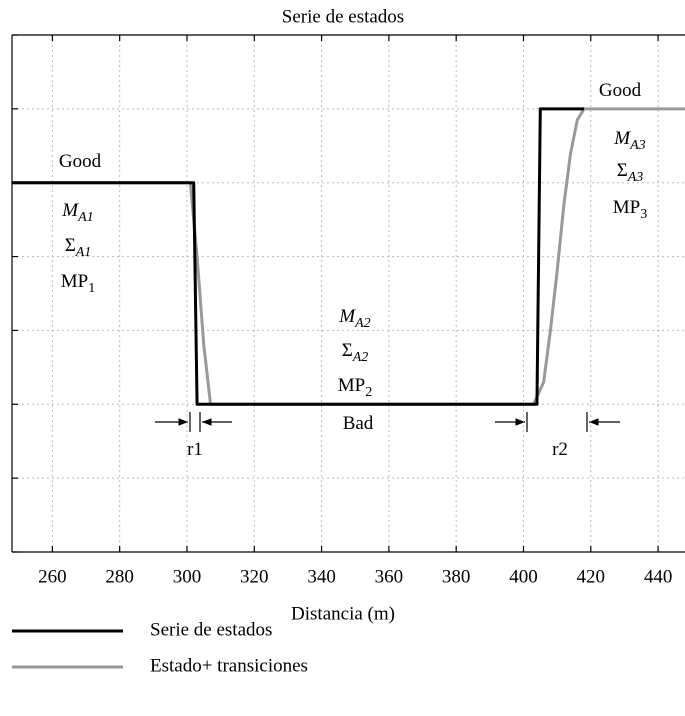  Describe the element at coordinates (643, 214) in the screenshot. I see `annotation-subscript: 3` at that location.